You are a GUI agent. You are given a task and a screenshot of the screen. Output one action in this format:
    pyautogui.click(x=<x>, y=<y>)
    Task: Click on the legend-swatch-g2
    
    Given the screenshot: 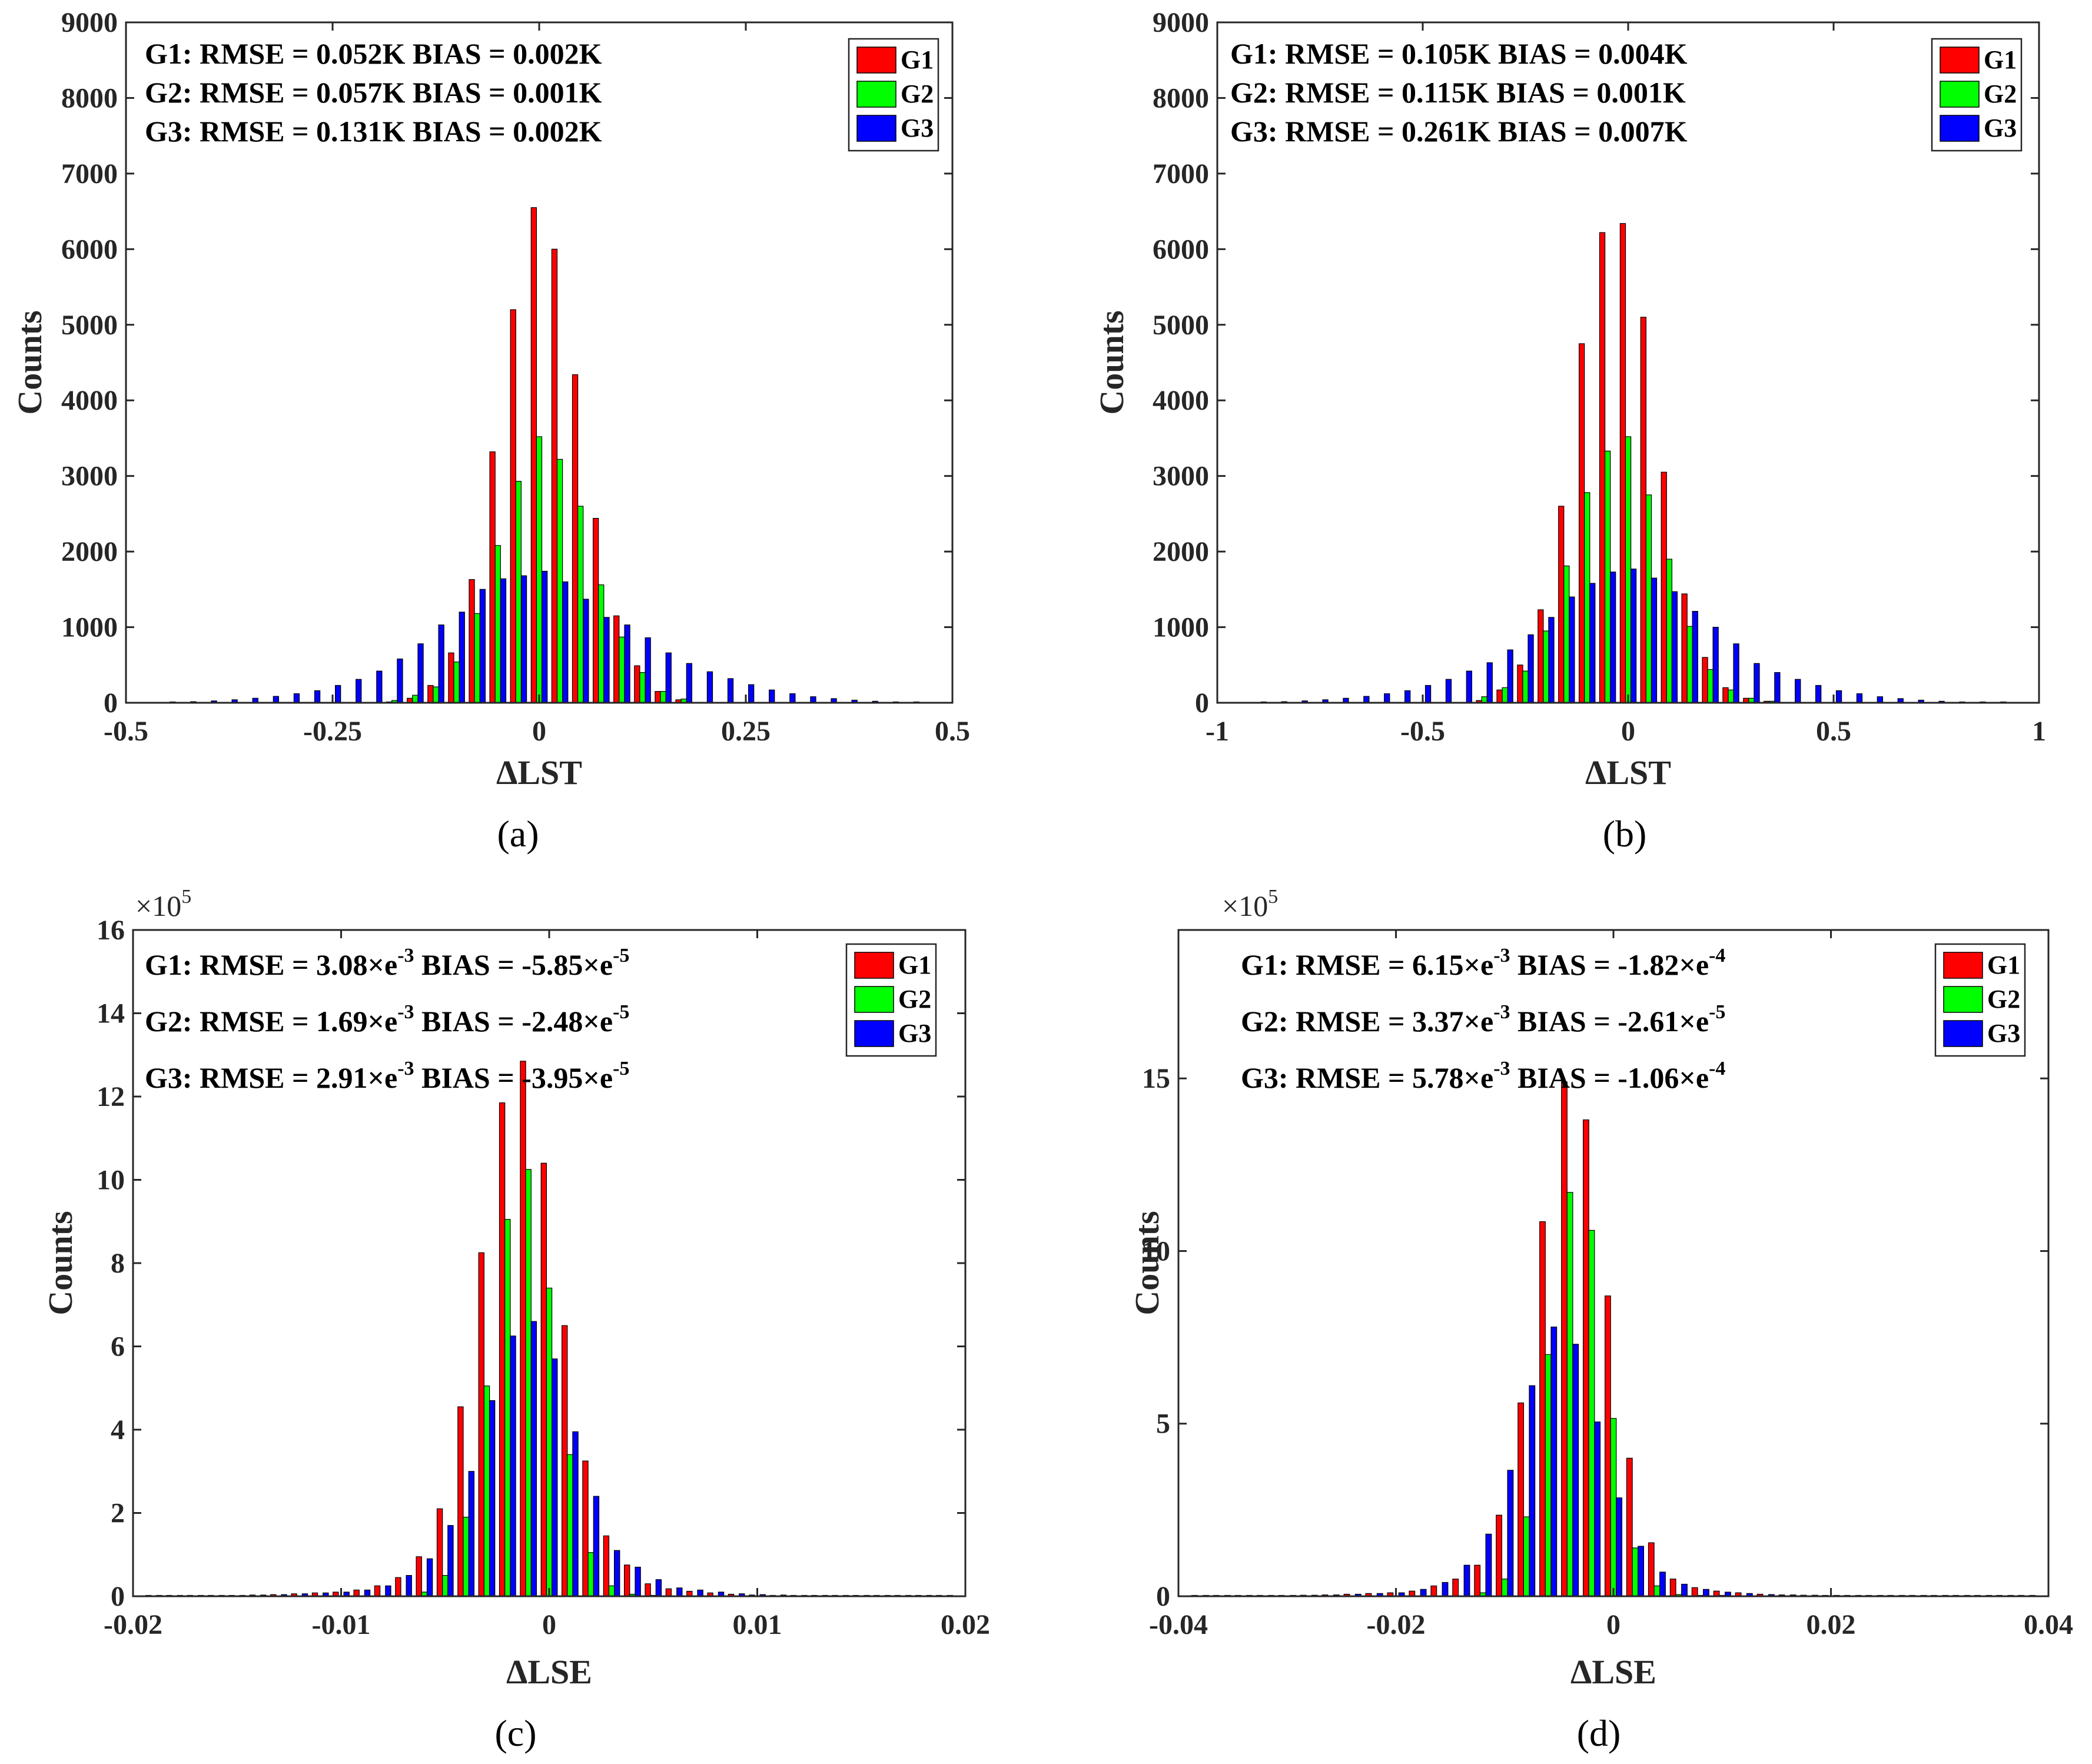 What is the action you would take?
    pyautogui.click(x=874, y=999)
    